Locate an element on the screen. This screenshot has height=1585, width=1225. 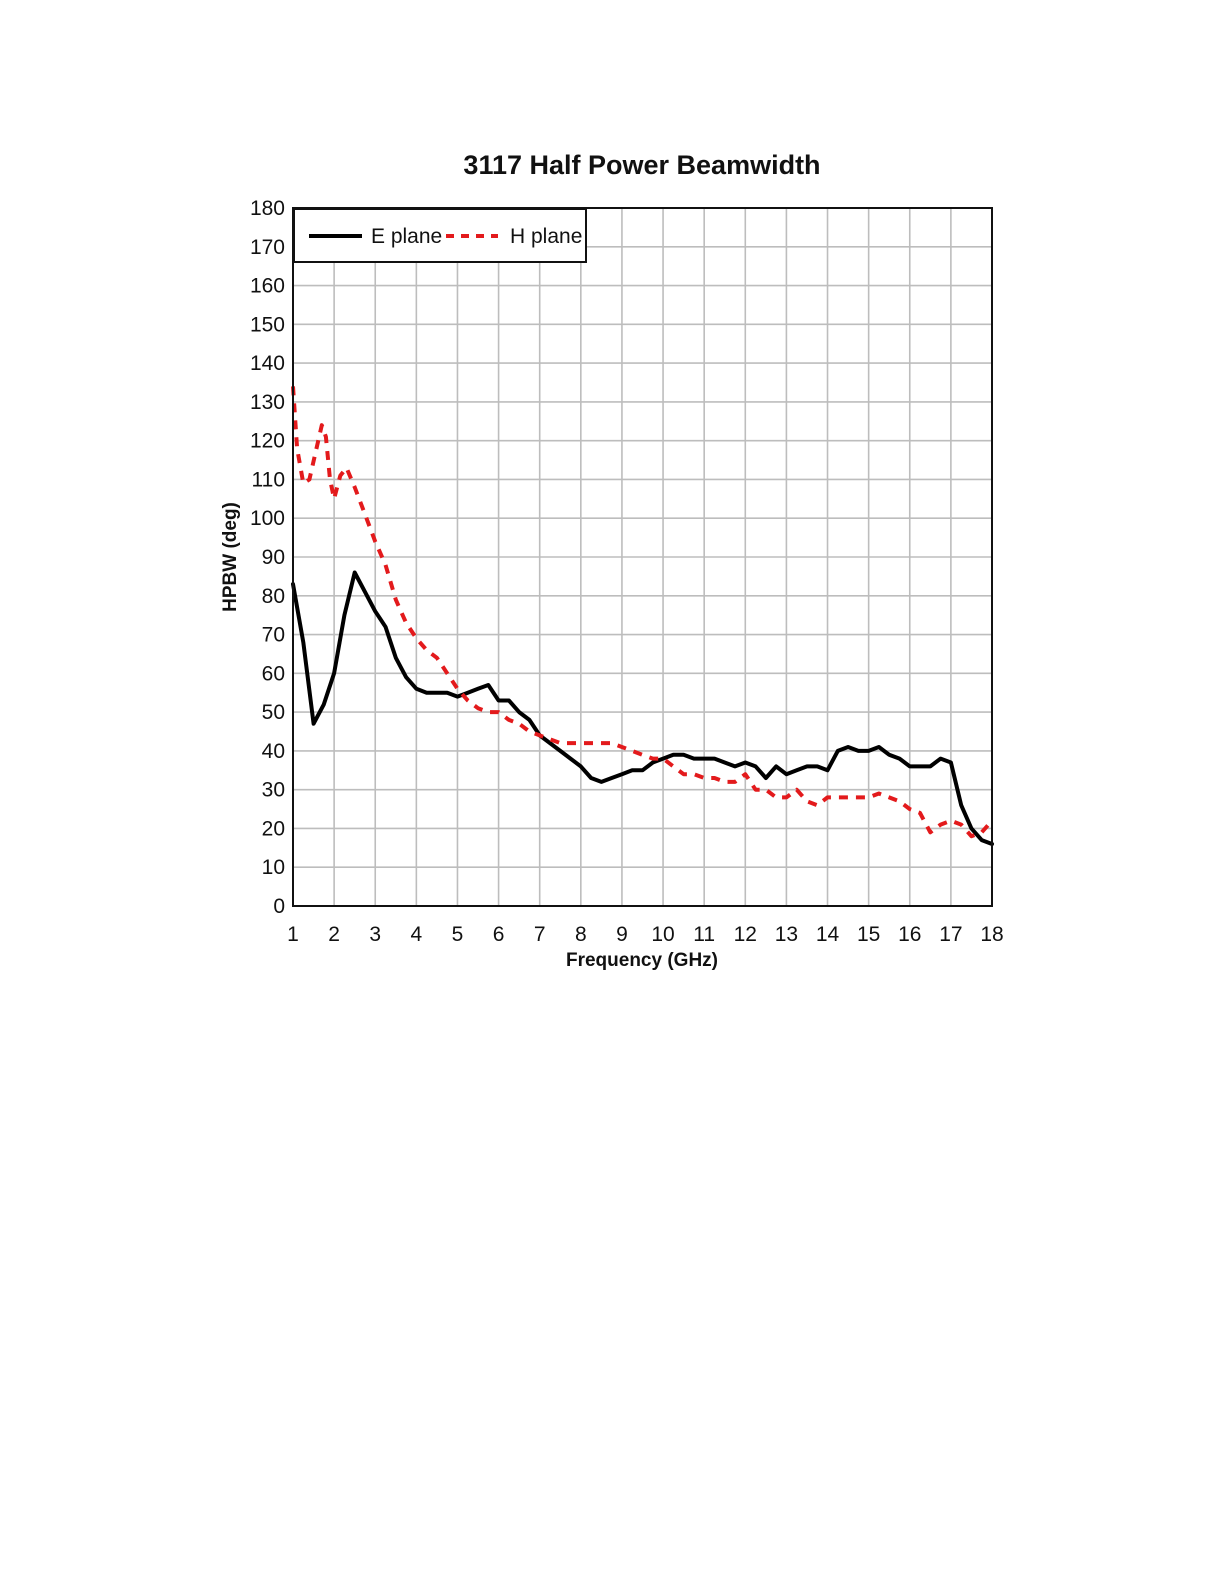
y-tick-label: 140 is located at coordinates (267, 363).